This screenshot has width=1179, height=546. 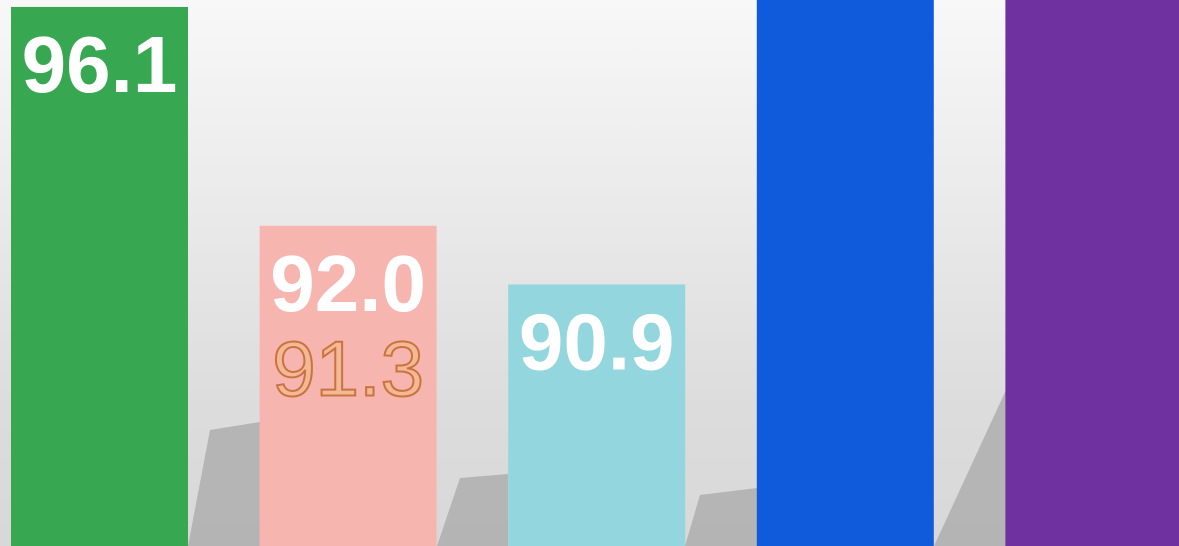 What do you see at coordinates (348, 283) in the screenshot?
I see `value-label: 92.0` at bounding box center [348, 283].